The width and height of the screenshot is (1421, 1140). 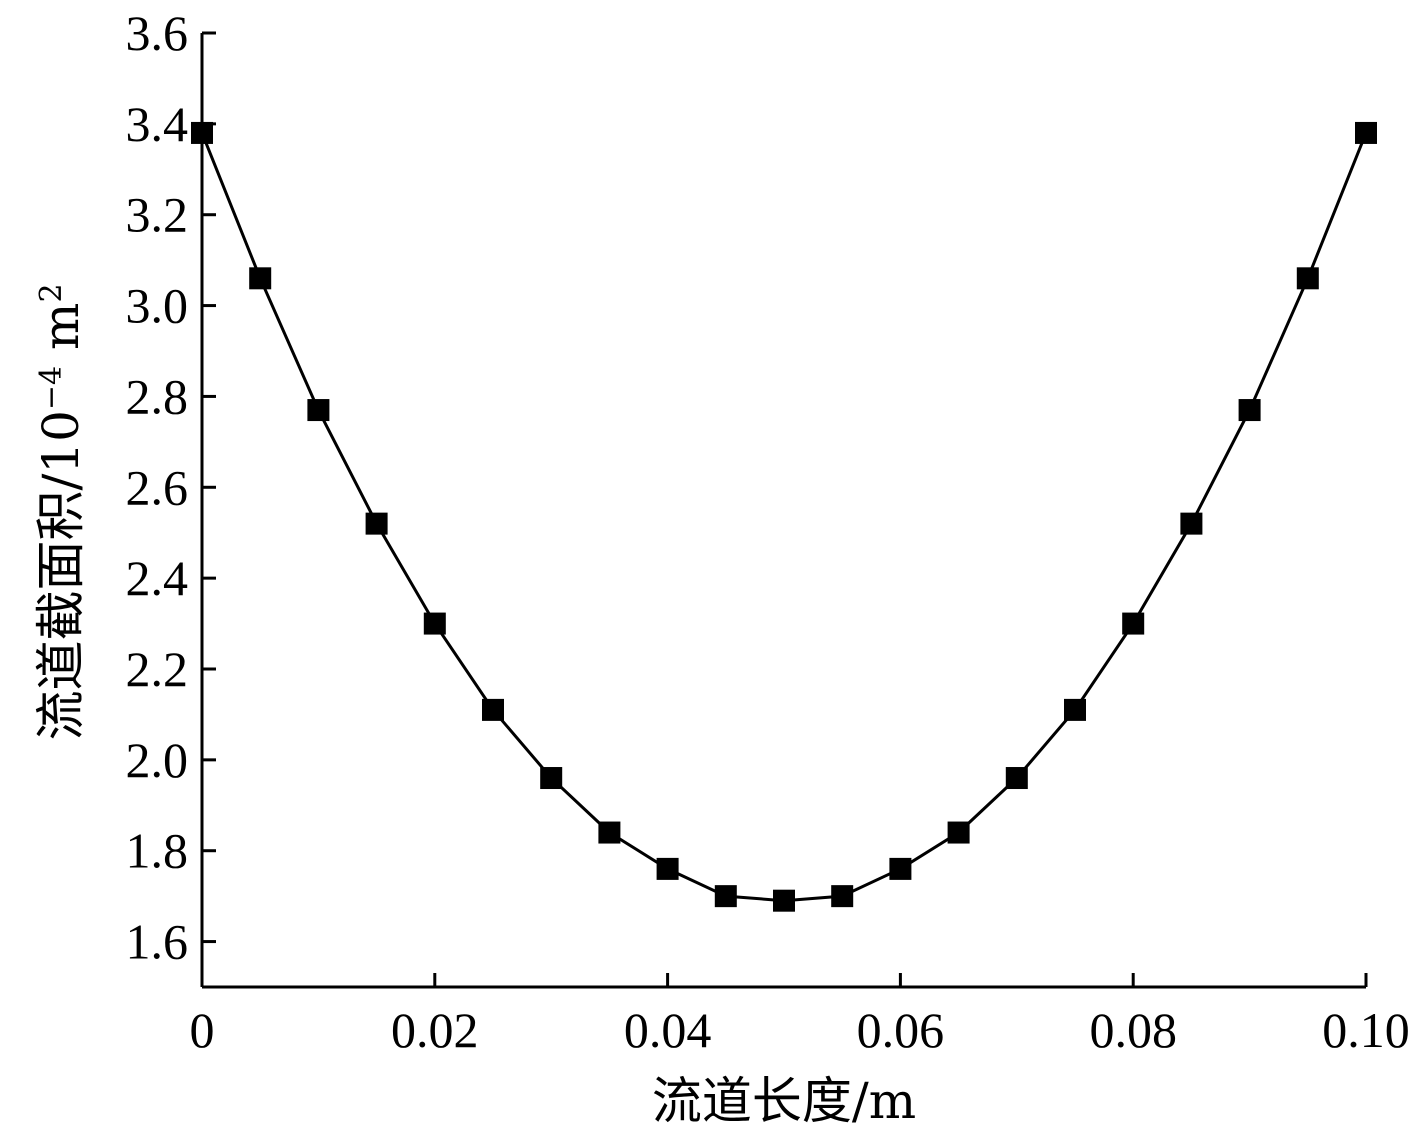 What do you see at coordinates (157, 124) in the screenshot?
I see `y-tick-label: 3.4` at bounding box center [157, 124].